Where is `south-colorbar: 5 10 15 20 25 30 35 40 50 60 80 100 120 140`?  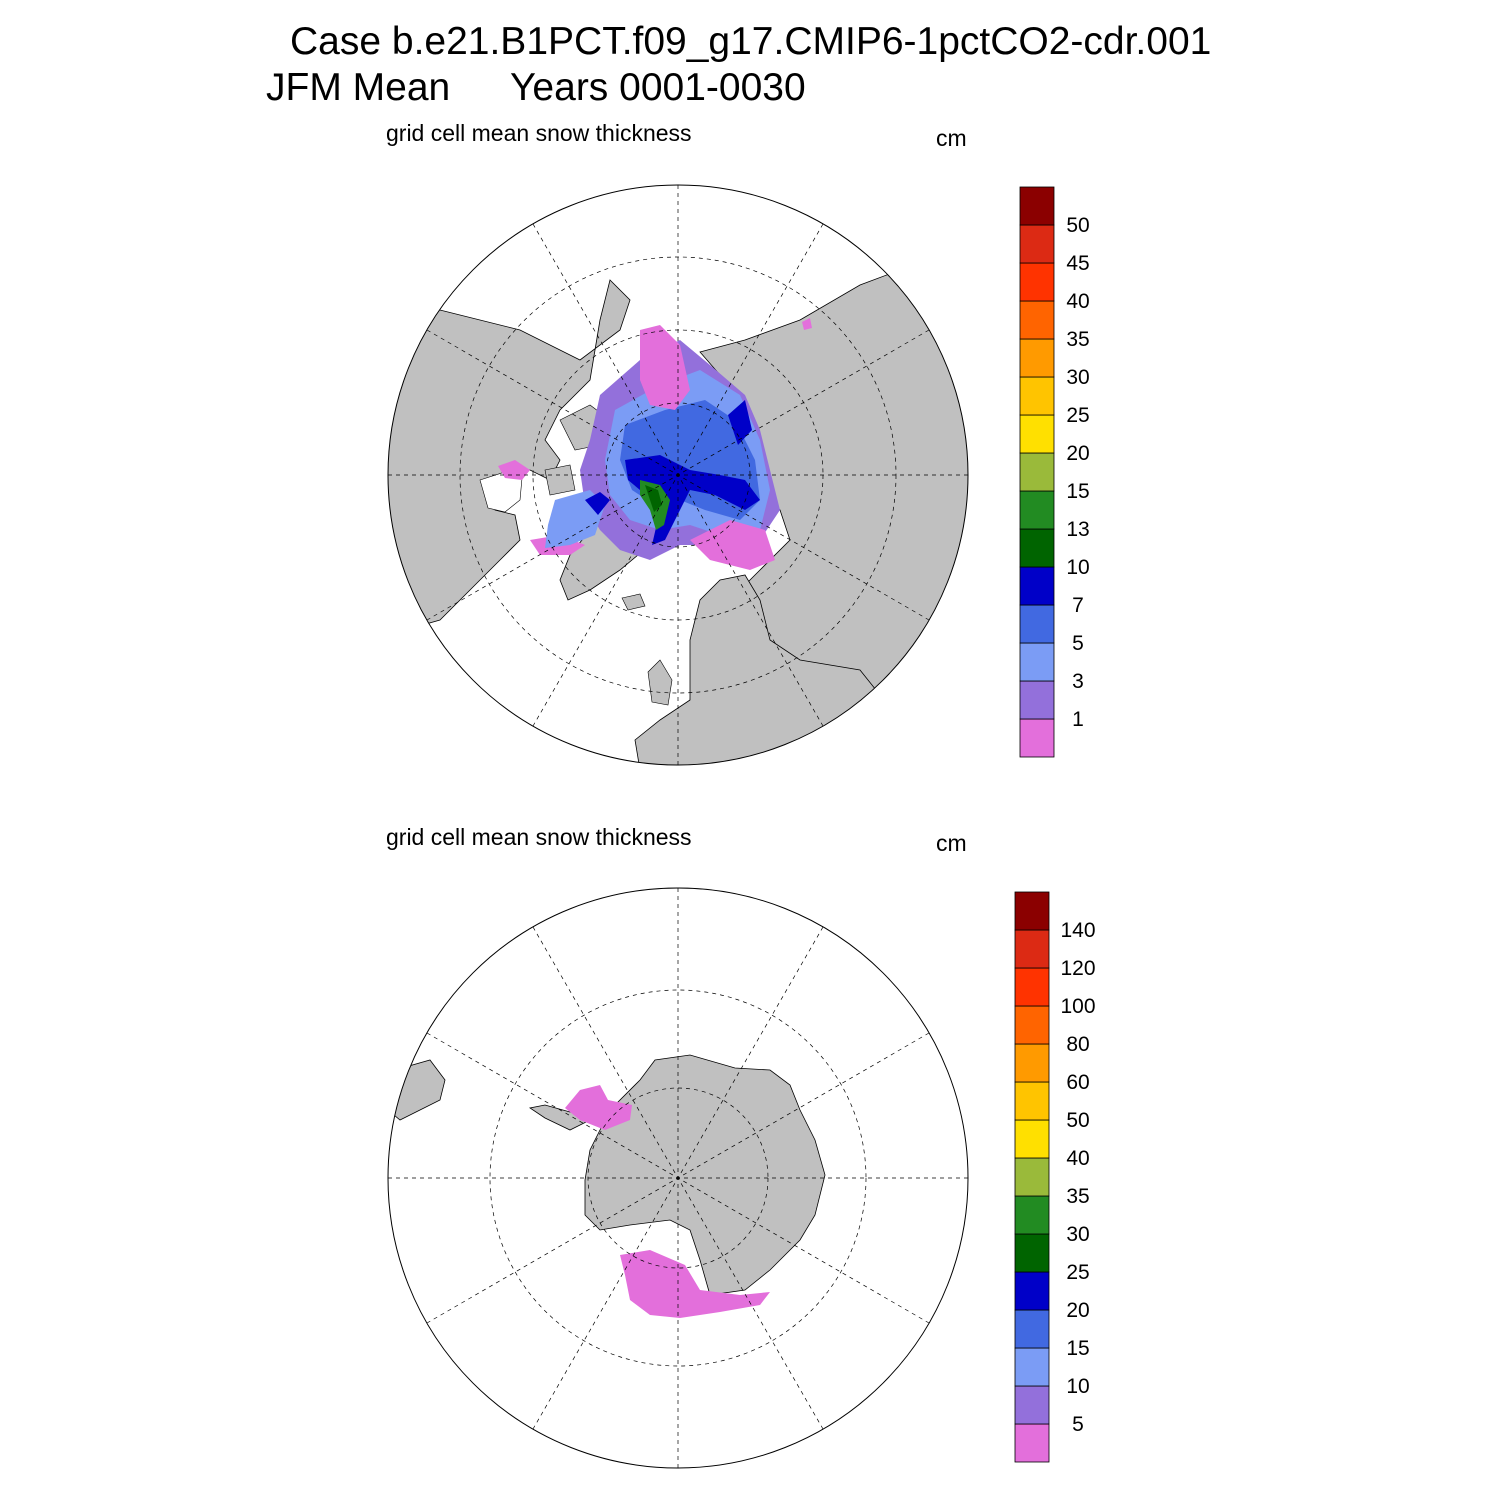 south-colorbar: 5 10 15 20 25 30 35 40 50 60 80 100 120 140 is located at coordinates (1055, 1177).